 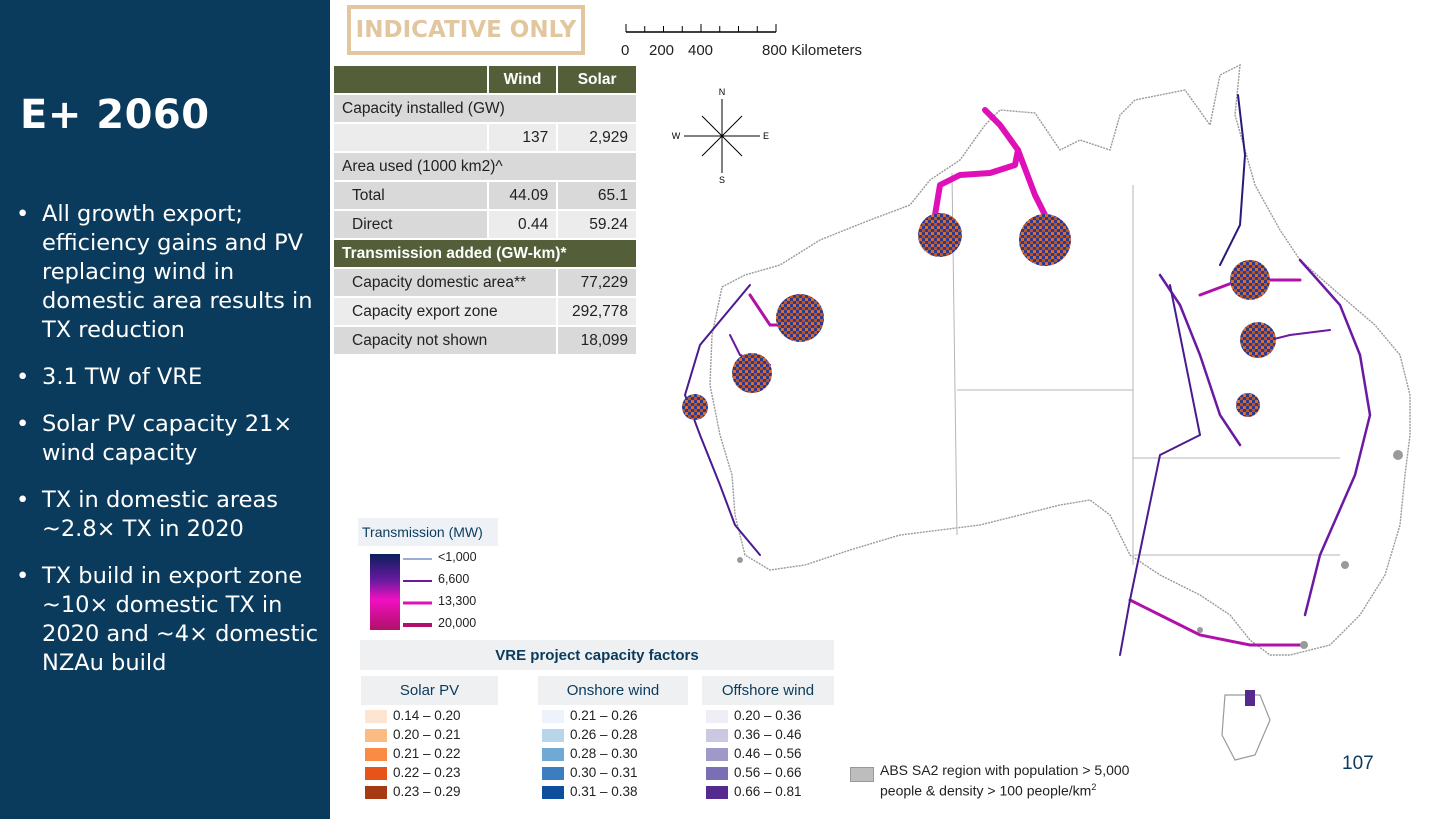 I want to click on indicative-only-banner: INDICATIVE ONLY, so click(x=466, y=30).